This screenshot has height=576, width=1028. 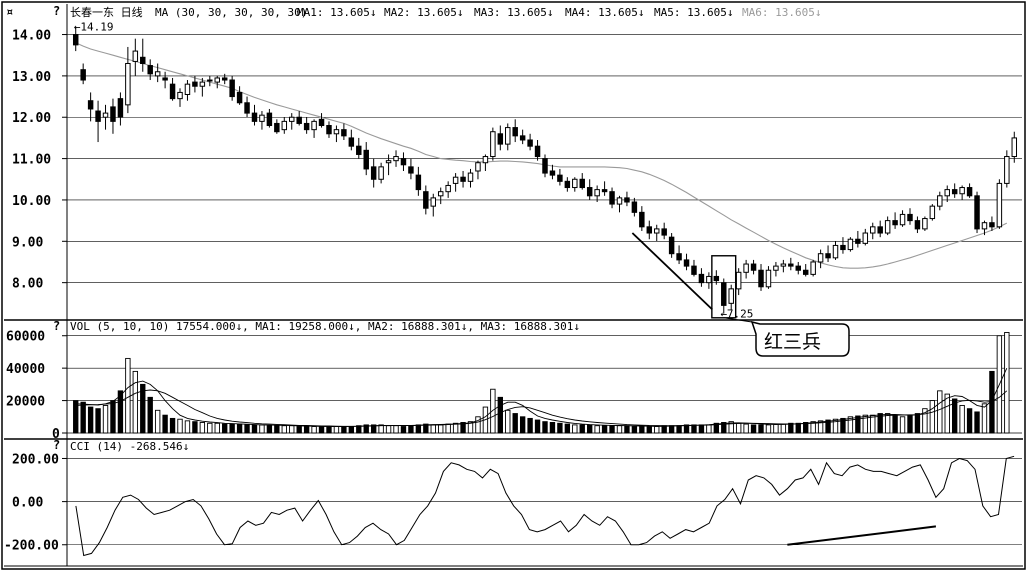 I want to click on help-icon-cci: ?, so click(x=56, y=445).